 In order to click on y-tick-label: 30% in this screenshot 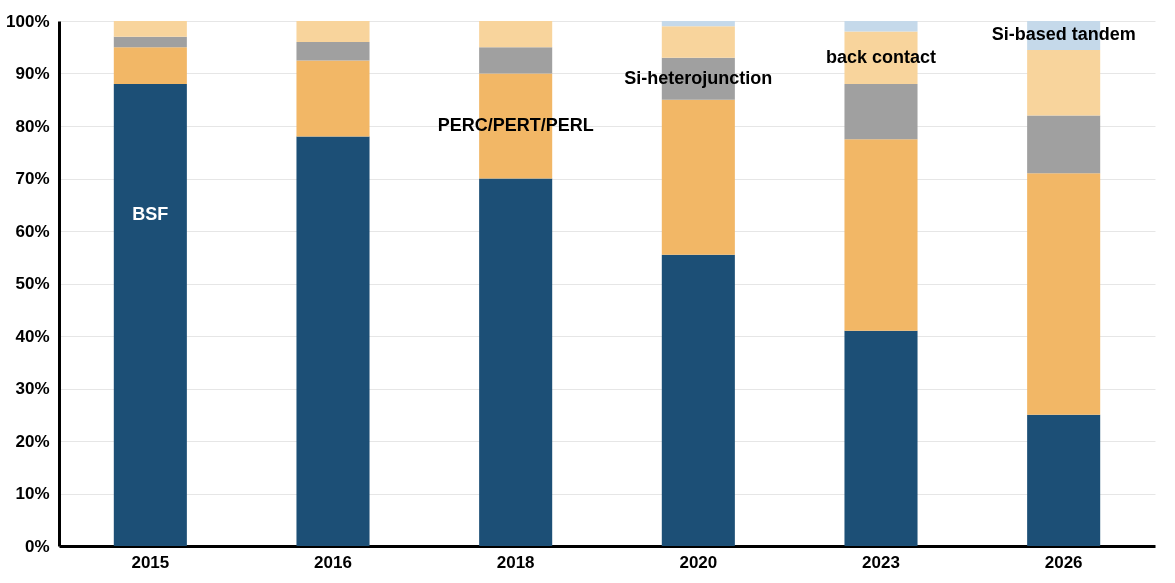, I will do `click(32, 388)`.